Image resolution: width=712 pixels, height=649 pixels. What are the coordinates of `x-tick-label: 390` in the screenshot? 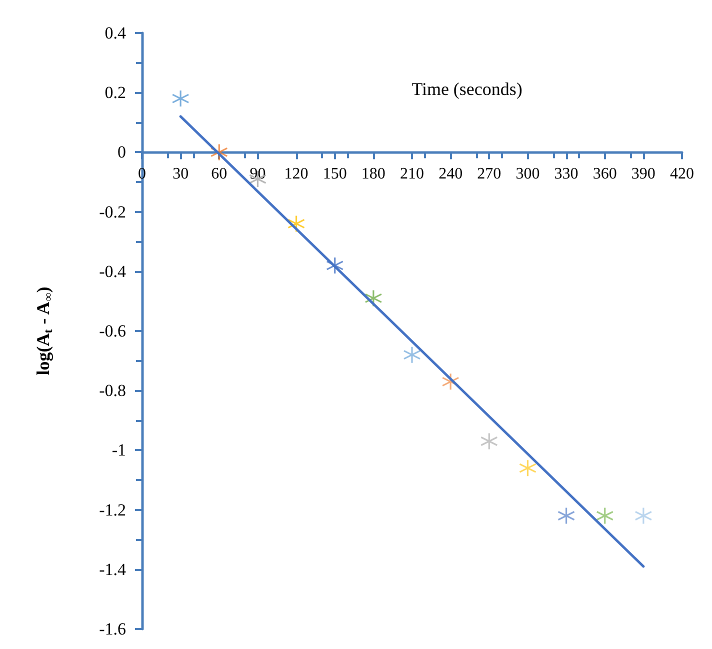 It's located at (643, 174).